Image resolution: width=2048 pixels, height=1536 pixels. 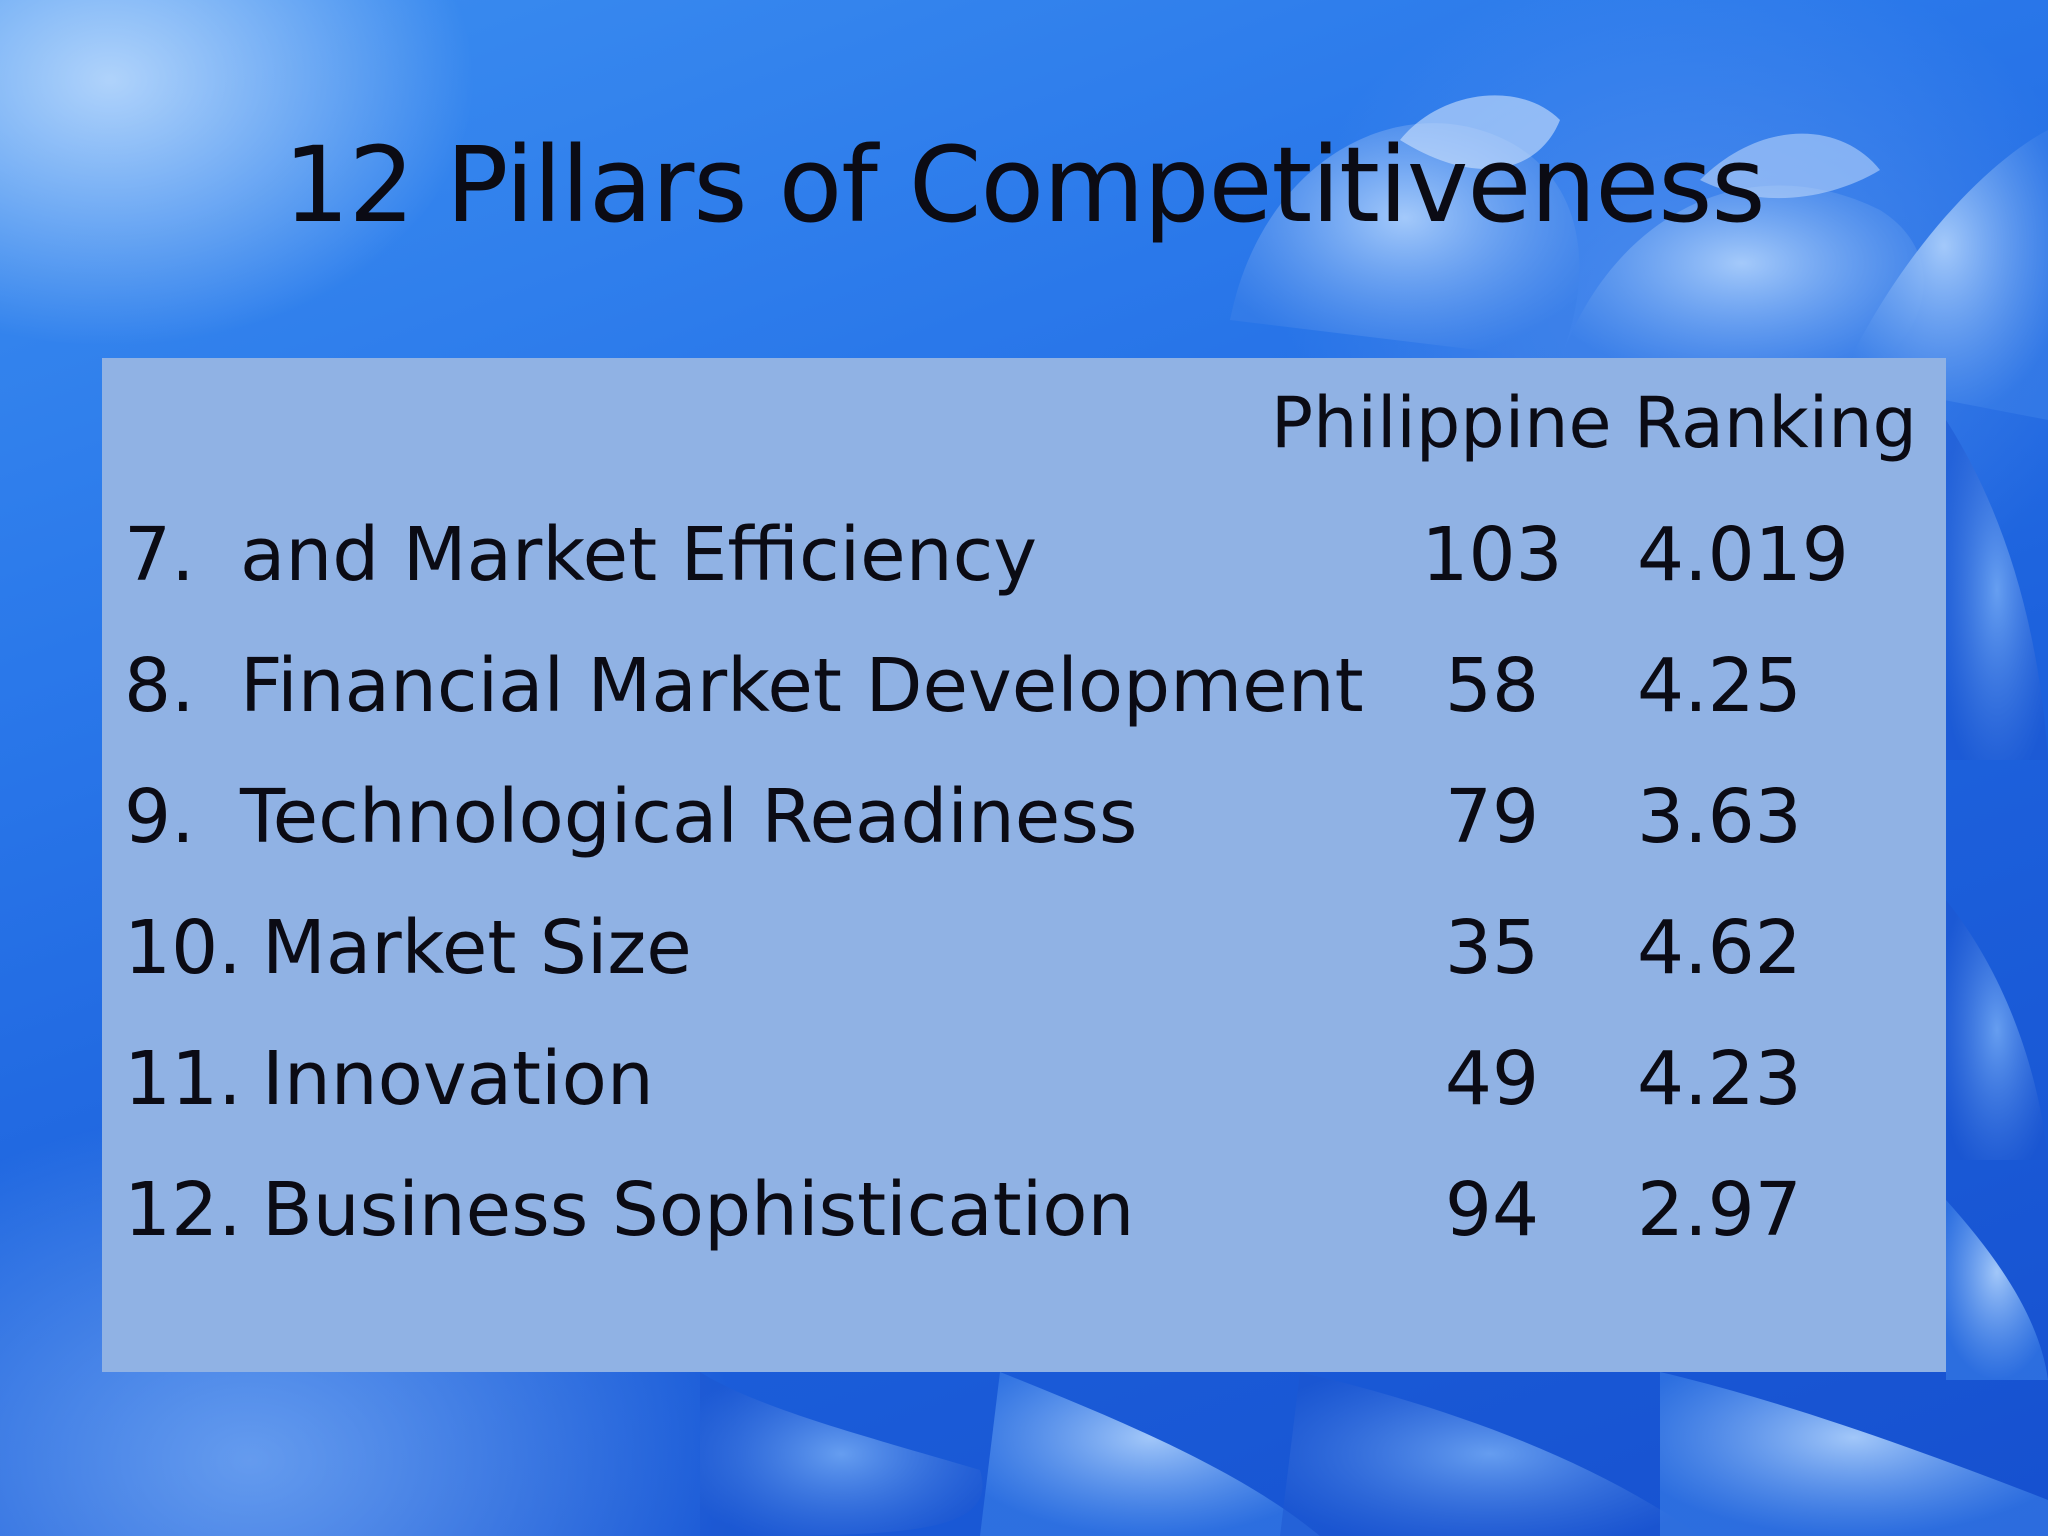 I want to click on rank-value: 58, so click(x=1492, y=686).